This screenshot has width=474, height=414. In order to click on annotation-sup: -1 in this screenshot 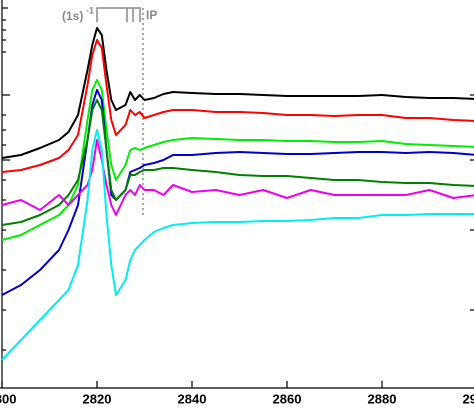, I will do `click(90, 10)`.